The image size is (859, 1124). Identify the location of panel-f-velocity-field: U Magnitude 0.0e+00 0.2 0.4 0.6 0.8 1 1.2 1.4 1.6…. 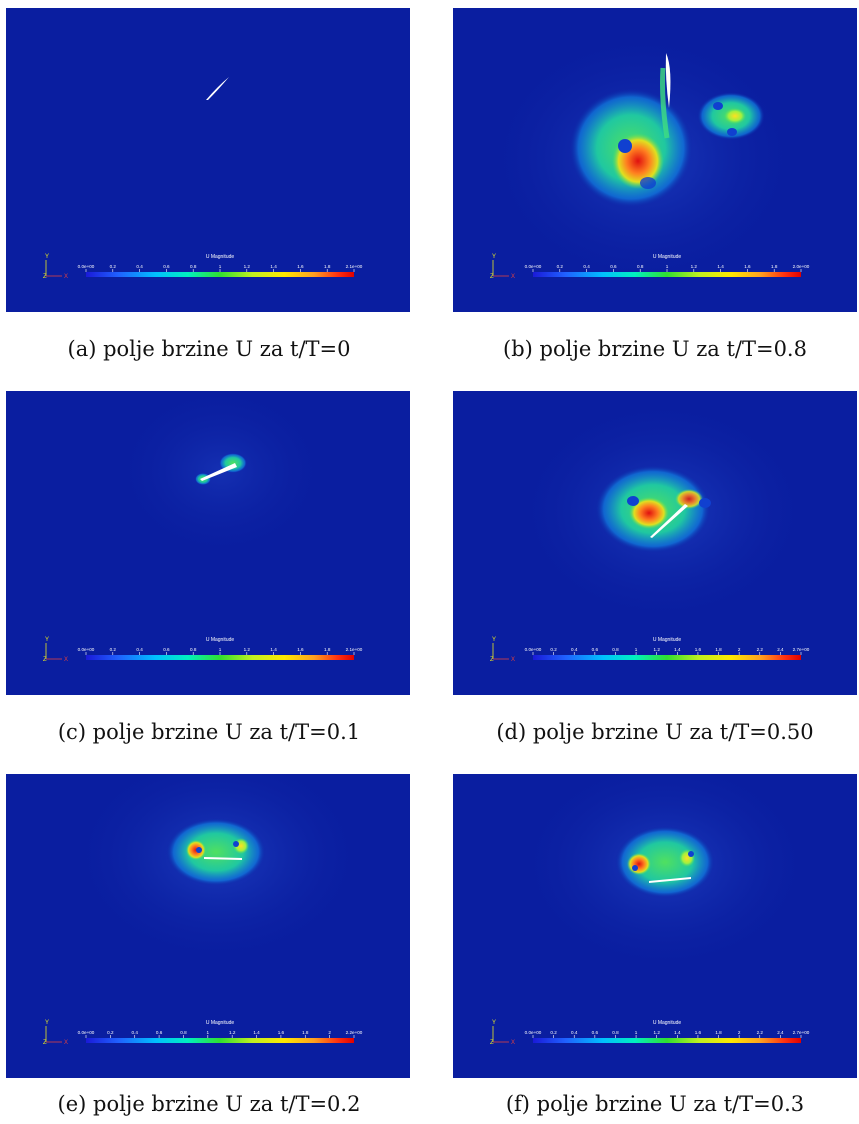
(655, 926).